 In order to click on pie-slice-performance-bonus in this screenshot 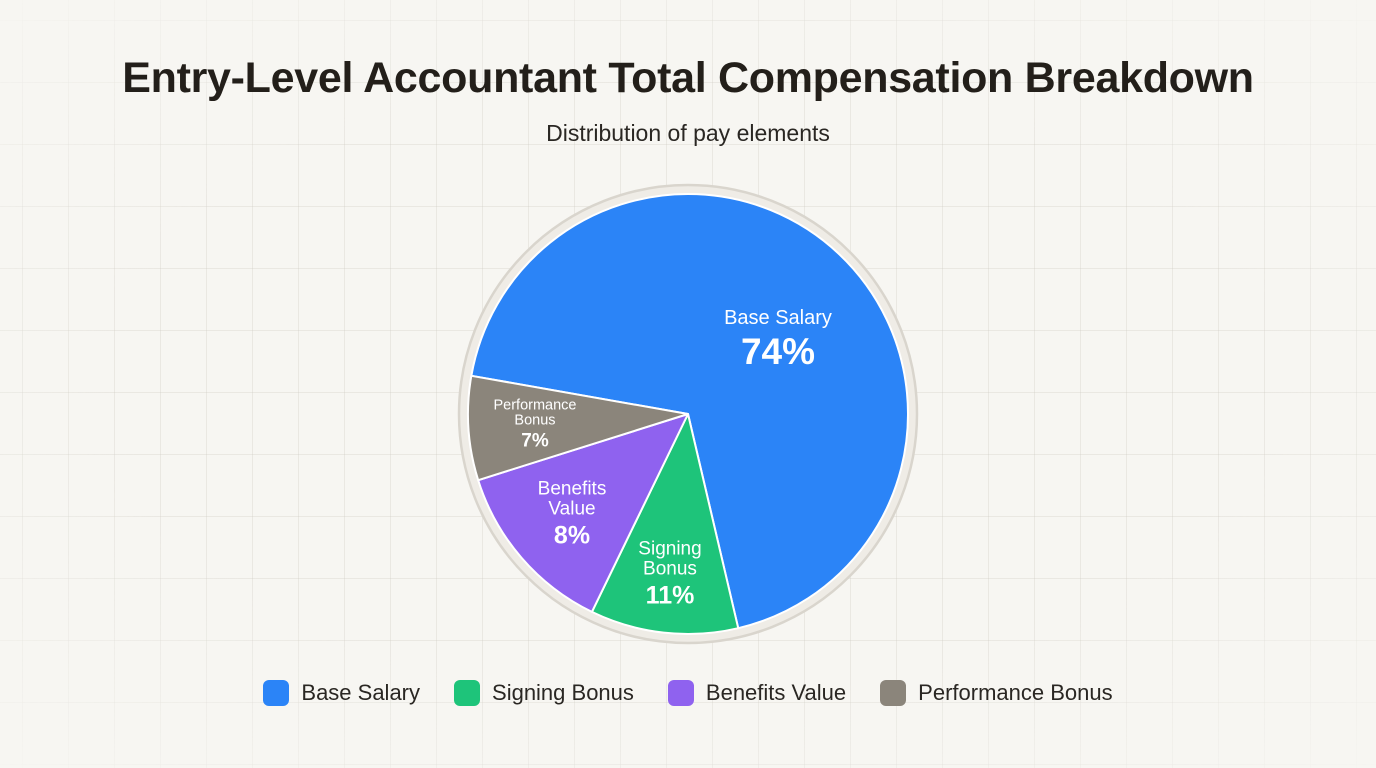, I will do `click(578, 428)`.